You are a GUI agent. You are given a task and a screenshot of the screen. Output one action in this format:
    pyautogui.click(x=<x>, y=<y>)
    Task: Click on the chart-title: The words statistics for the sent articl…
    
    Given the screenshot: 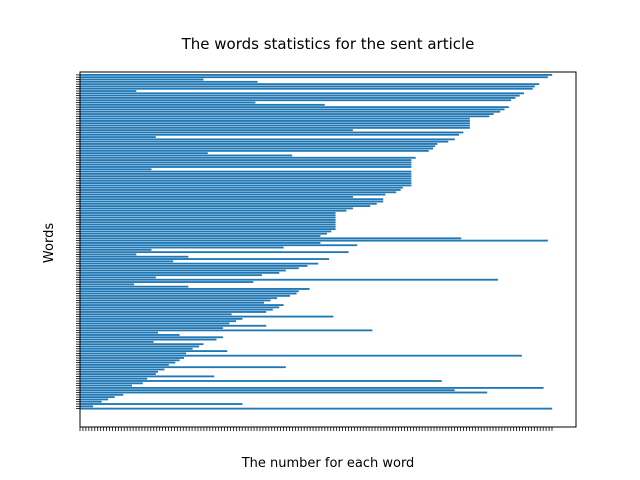 What is the action you would take?
    pyautogui.click(x=328, y=44)
    